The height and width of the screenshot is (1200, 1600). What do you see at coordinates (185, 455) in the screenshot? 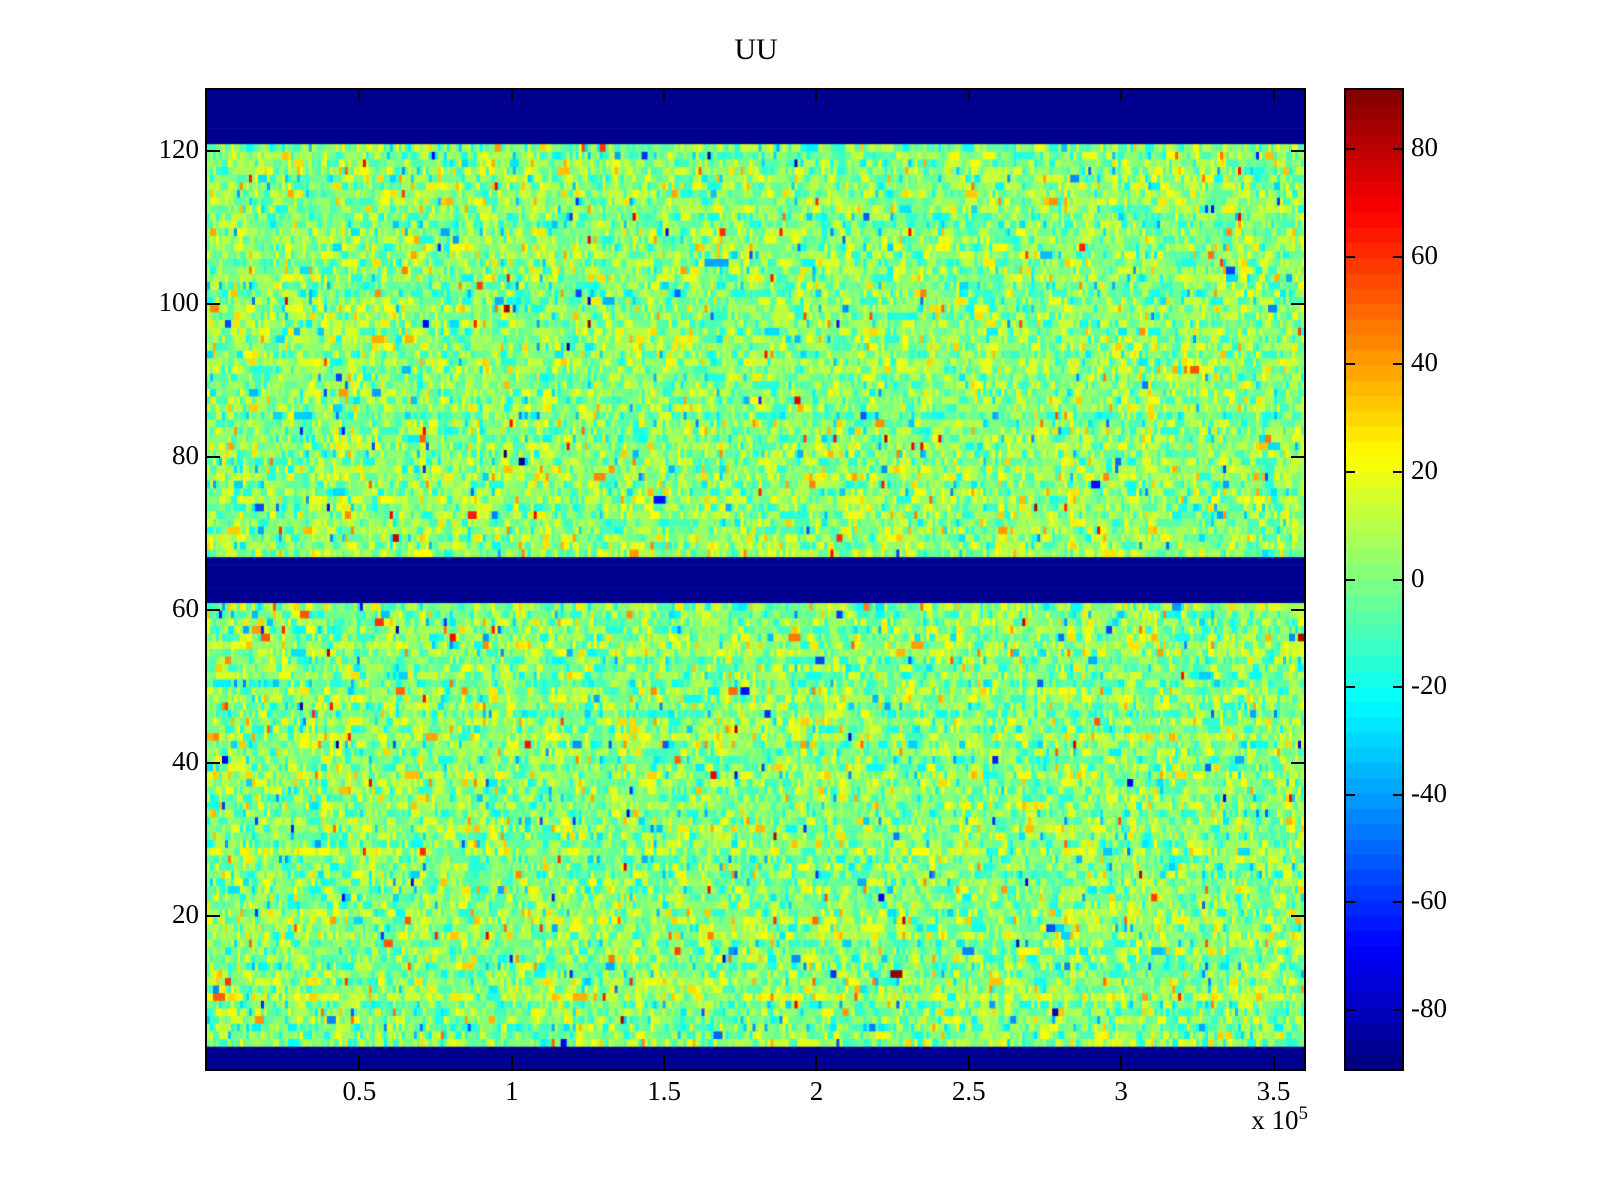
I see `y-tick-label: 80` at bounding box center [185, 455].